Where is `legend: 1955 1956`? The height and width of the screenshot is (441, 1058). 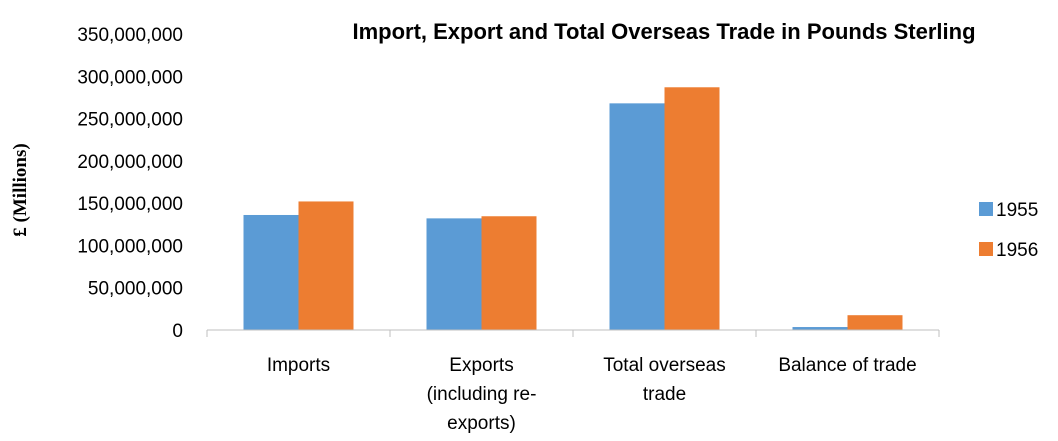
legend: 1955 1956 is located at coordinates (1008, 230).